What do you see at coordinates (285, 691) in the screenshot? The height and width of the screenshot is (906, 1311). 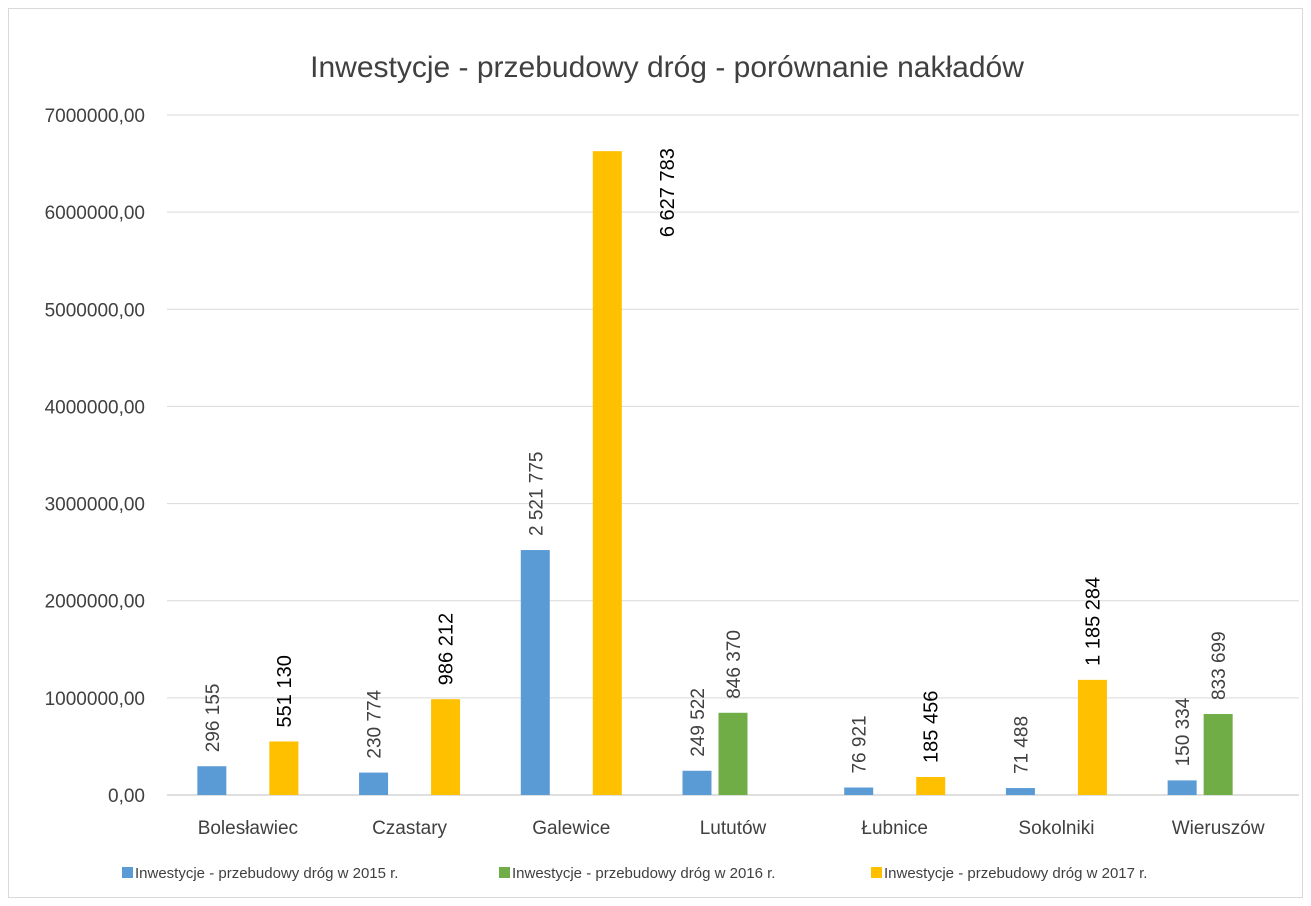 I see `data-label: 551 130` at bounding box center [285, 691].